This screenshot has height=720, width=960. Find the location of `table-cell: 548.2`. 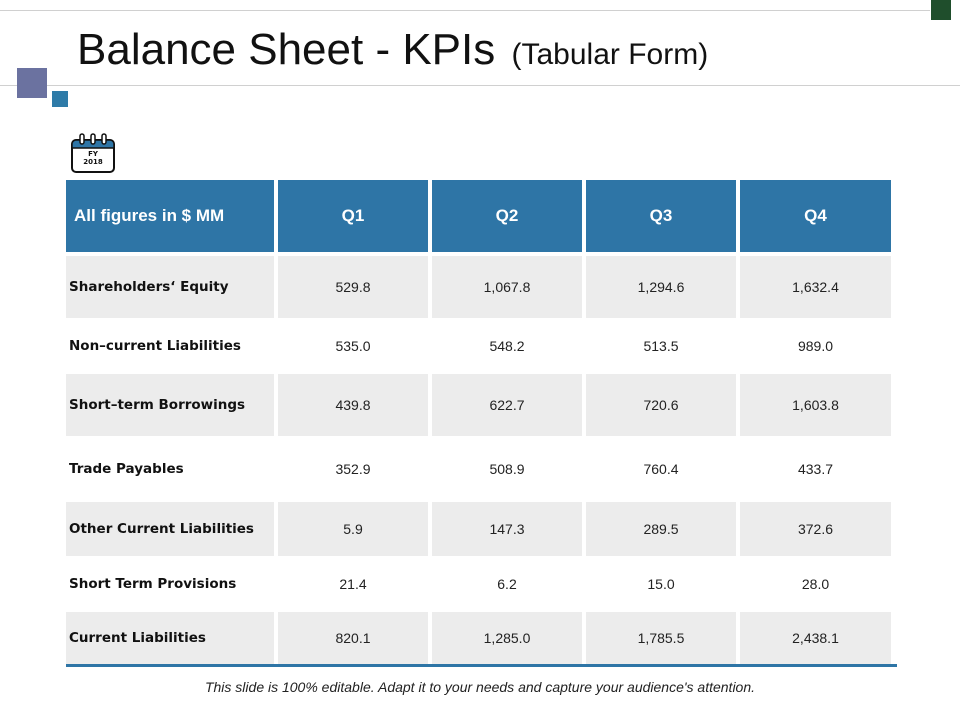

table-cell: 548.2 is located at coordinates (507, 346).